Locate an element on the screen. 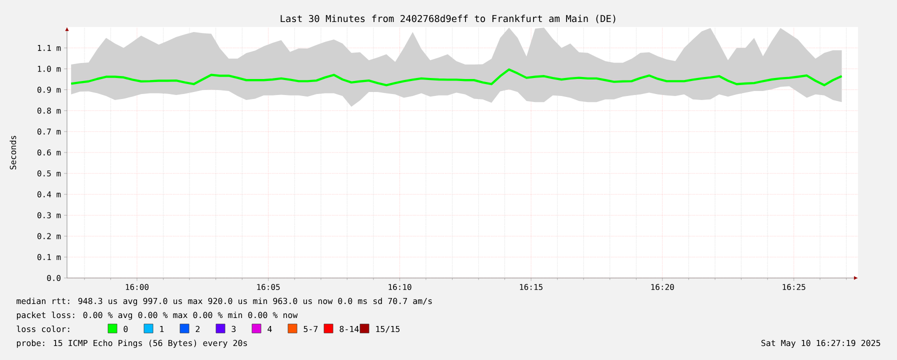 The image size is (897, 360). y-axis-title: Seconds is located at coordinates (13, 153).